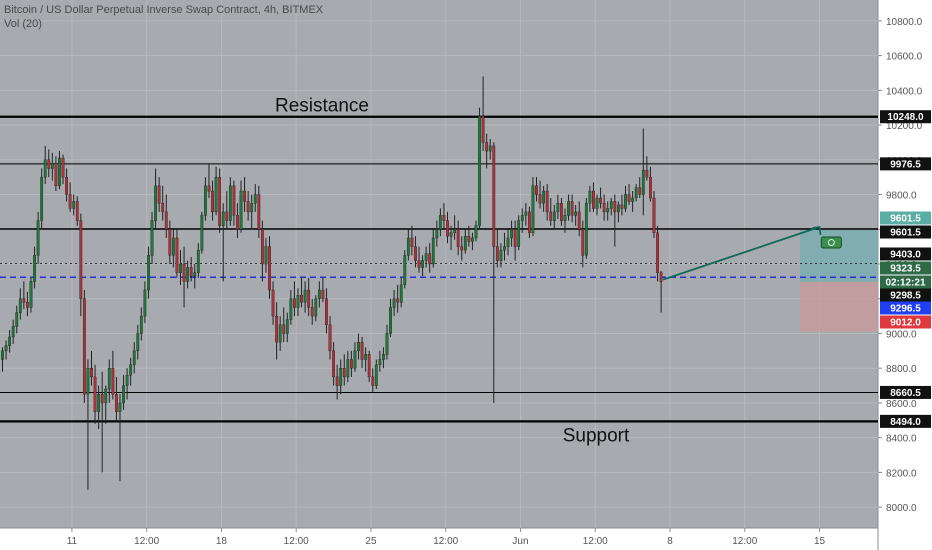 The image size is (932, 550). Describe the element at coordinates (222, 541) in the screenshot. I see `x-tick-label: 18` at that location.